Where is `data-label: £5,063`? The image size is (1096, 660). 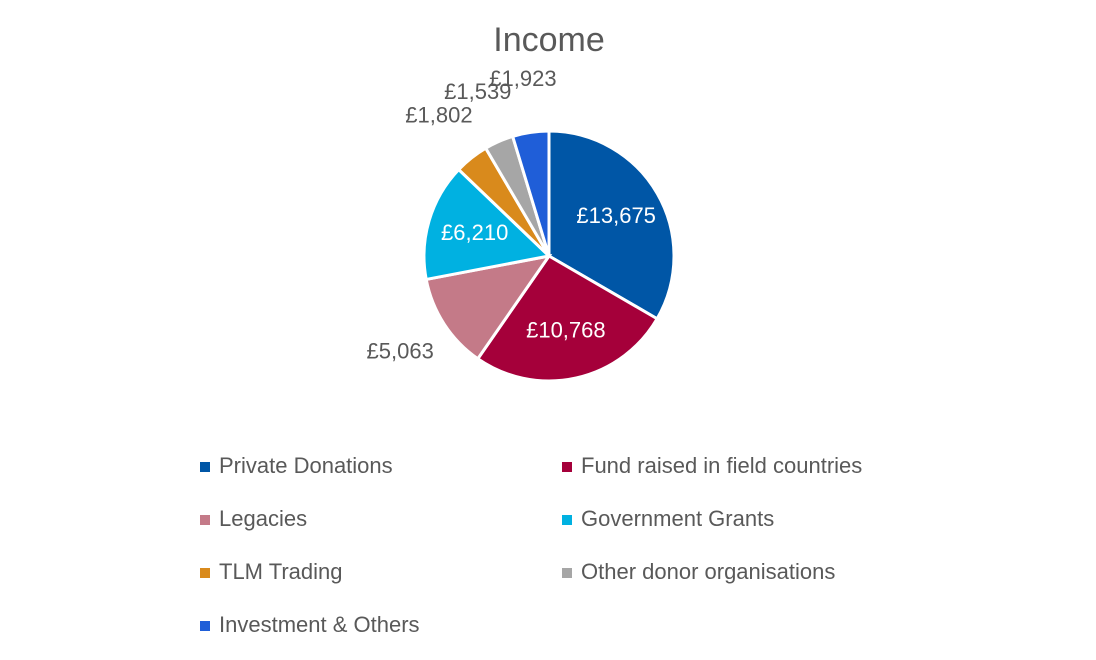
data-label: £5,063 is located at coordinates (400, 351).